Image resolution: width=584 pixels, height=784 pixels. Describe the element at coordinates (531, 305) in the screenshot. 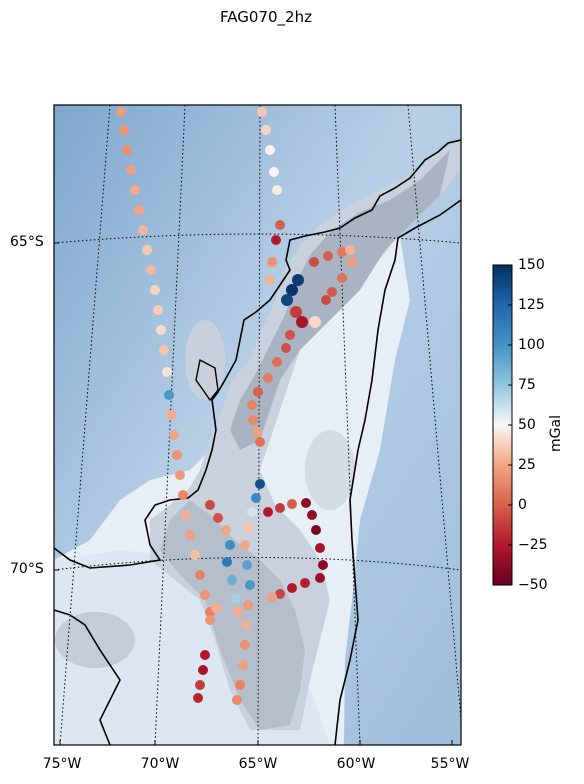

I see `colorbar-tick-label: 125` at that location.